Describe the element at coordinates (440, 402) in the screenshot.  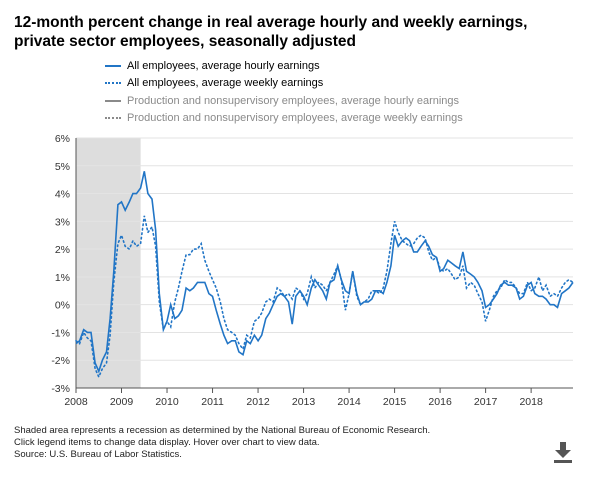
I see `x-tick-label: 2016` at that location.